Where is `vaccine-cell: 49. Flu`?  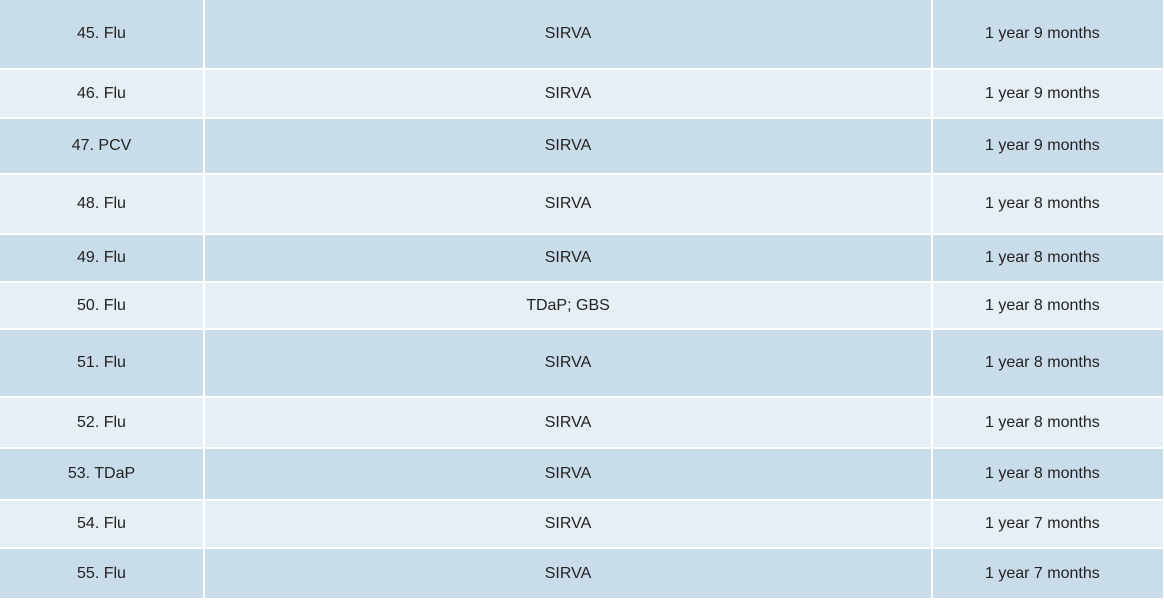 vaccine-cell: 49. Flu is located at coordinates (101, 258).